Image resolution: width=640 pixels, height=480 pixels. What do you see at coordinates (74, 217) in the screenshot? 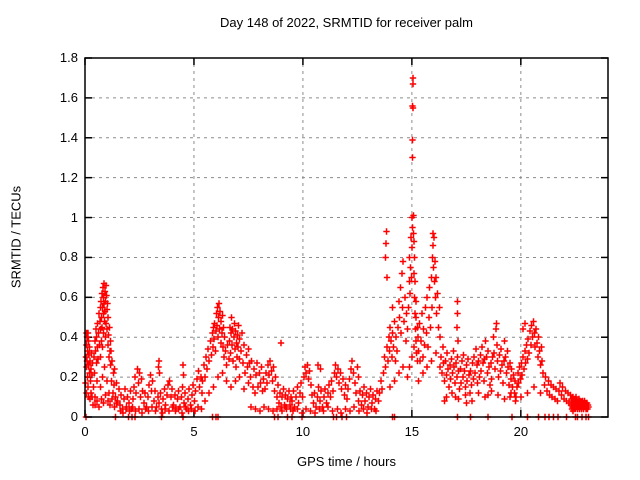
I see `y-tick-label: 1` at bounding box center [74, 217].